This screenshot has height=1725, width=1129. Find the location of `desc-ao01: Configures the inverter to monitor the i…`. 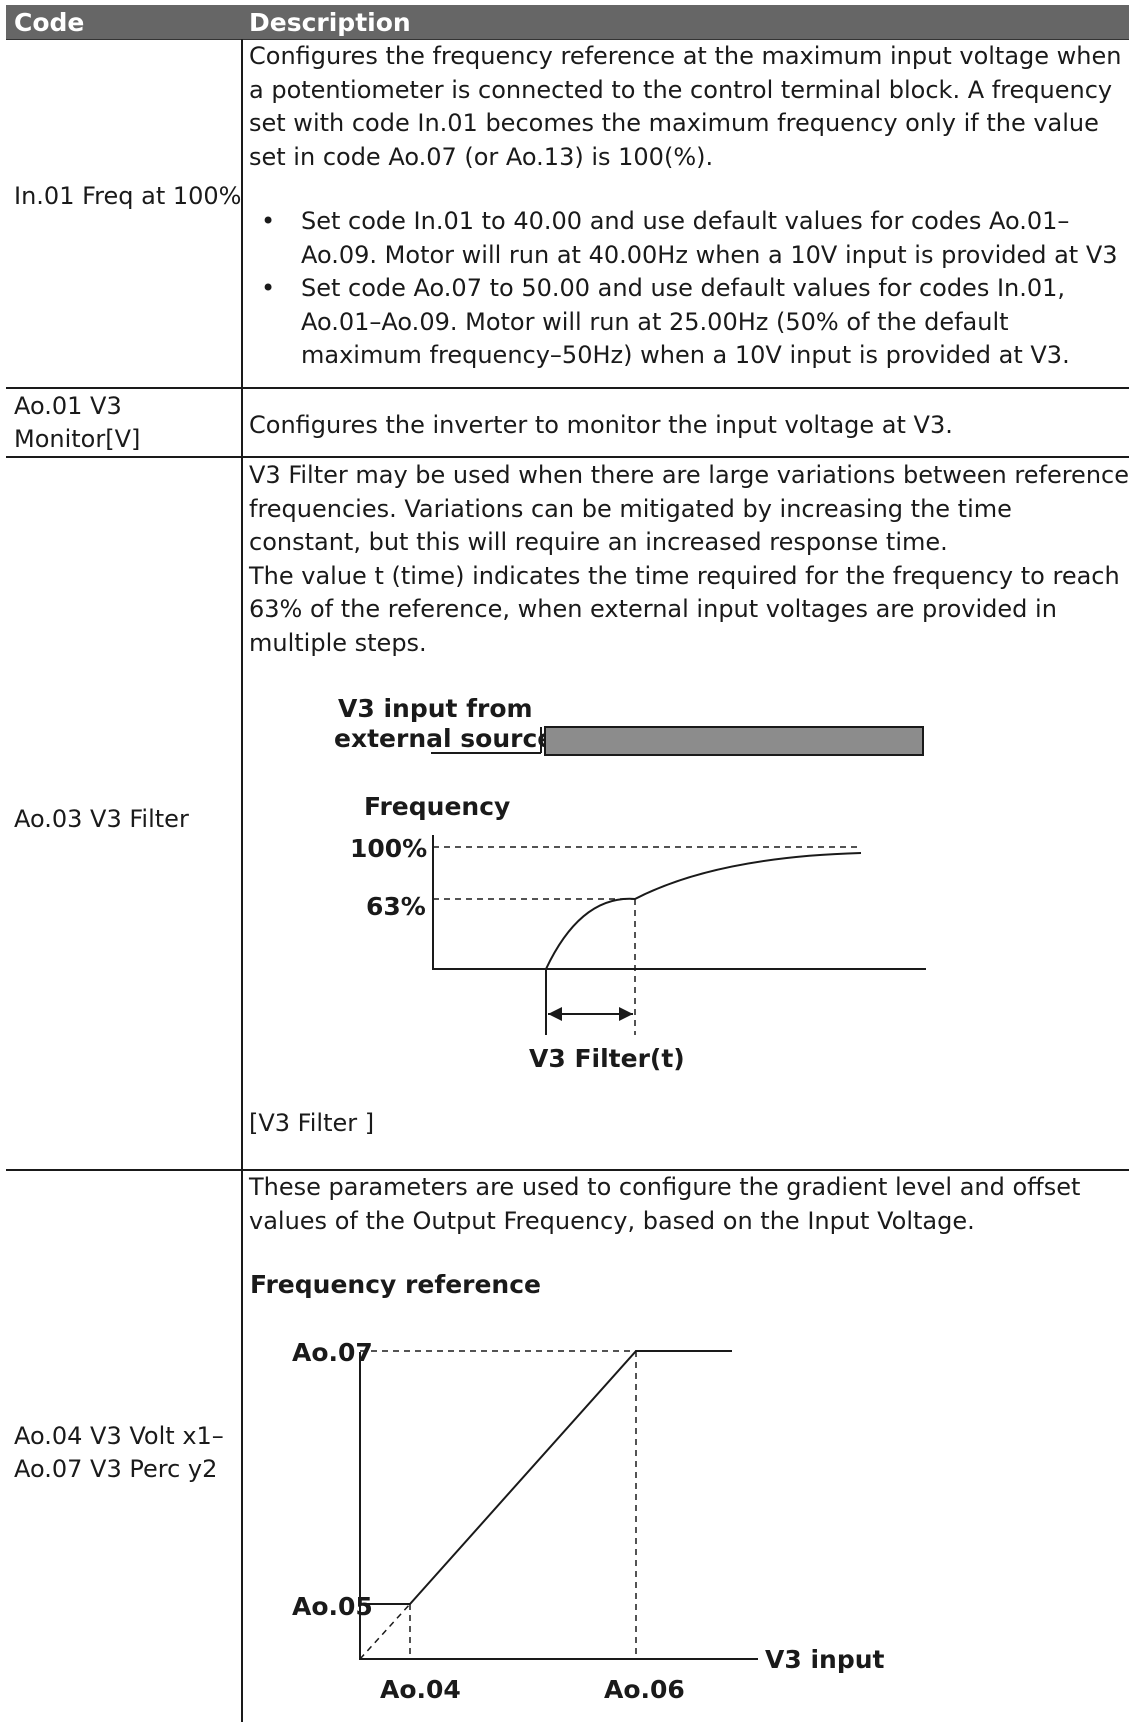

desc-ao01: Configures the inverter to monitor the i… is located at coordinates (601, 425).